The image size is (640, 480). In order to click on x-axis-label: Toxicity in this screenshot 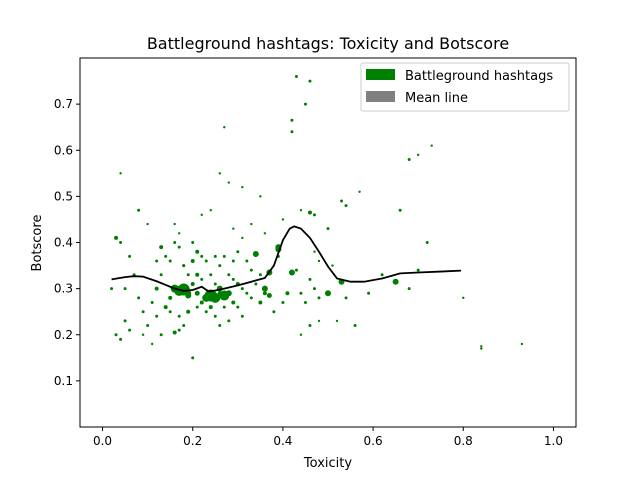, I will do `click(327, 463)`.